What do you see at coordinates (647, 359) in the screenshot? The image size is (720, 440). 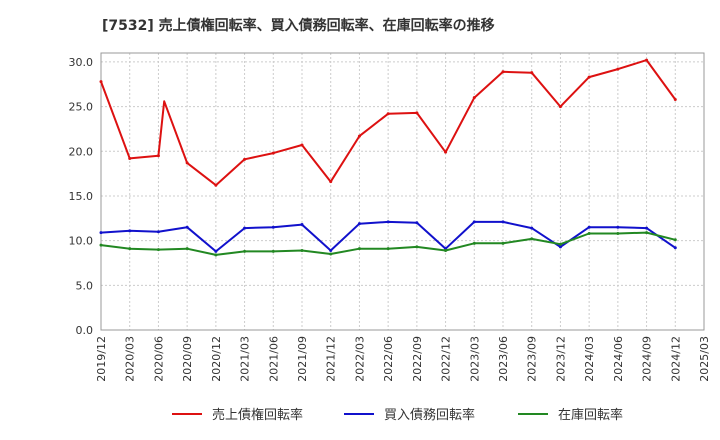 I see `x-tick-label: 2024/09` at bounding box center [647, 359].